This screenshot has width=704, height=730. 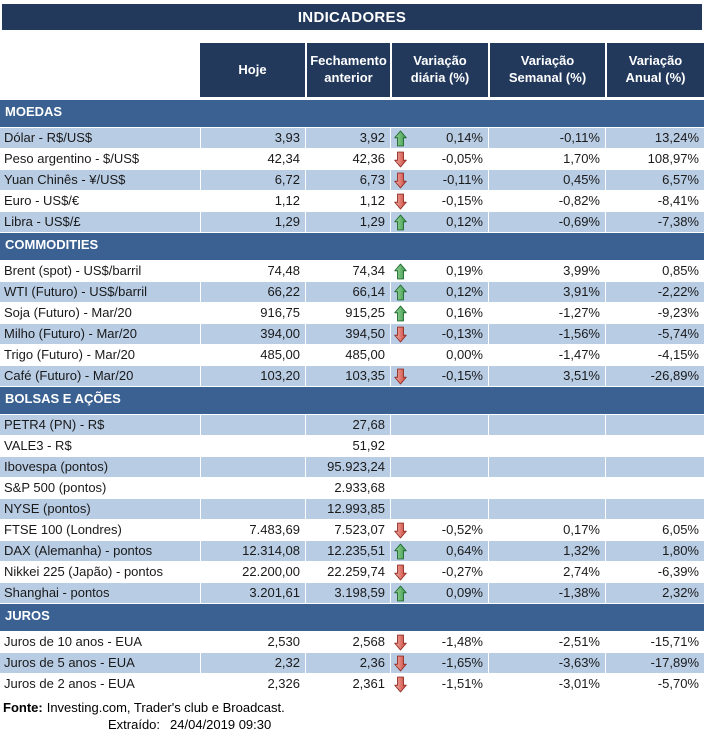 What do you see at coordinates (47, 508) in the screenshot?
I see `row-label: NYSE (pontos)` at bounding box center [47, 508].